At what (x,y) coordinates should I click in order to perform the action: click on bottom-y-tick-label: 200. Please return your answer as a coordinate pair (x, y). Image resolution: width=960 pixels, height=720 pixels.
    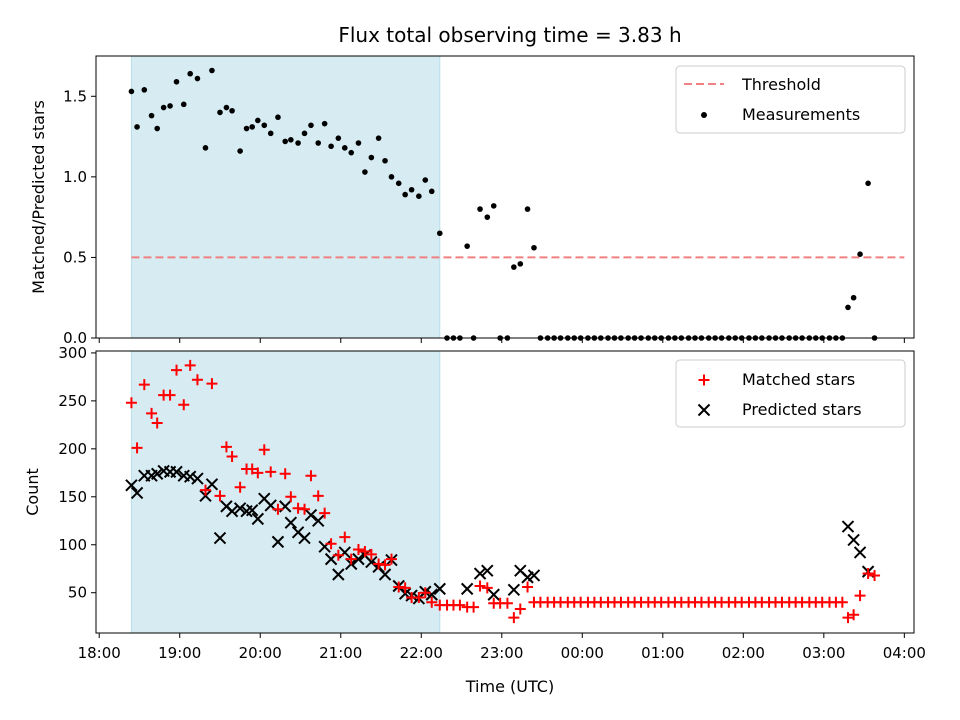
    Looking at the image, I should click on (72, 449).